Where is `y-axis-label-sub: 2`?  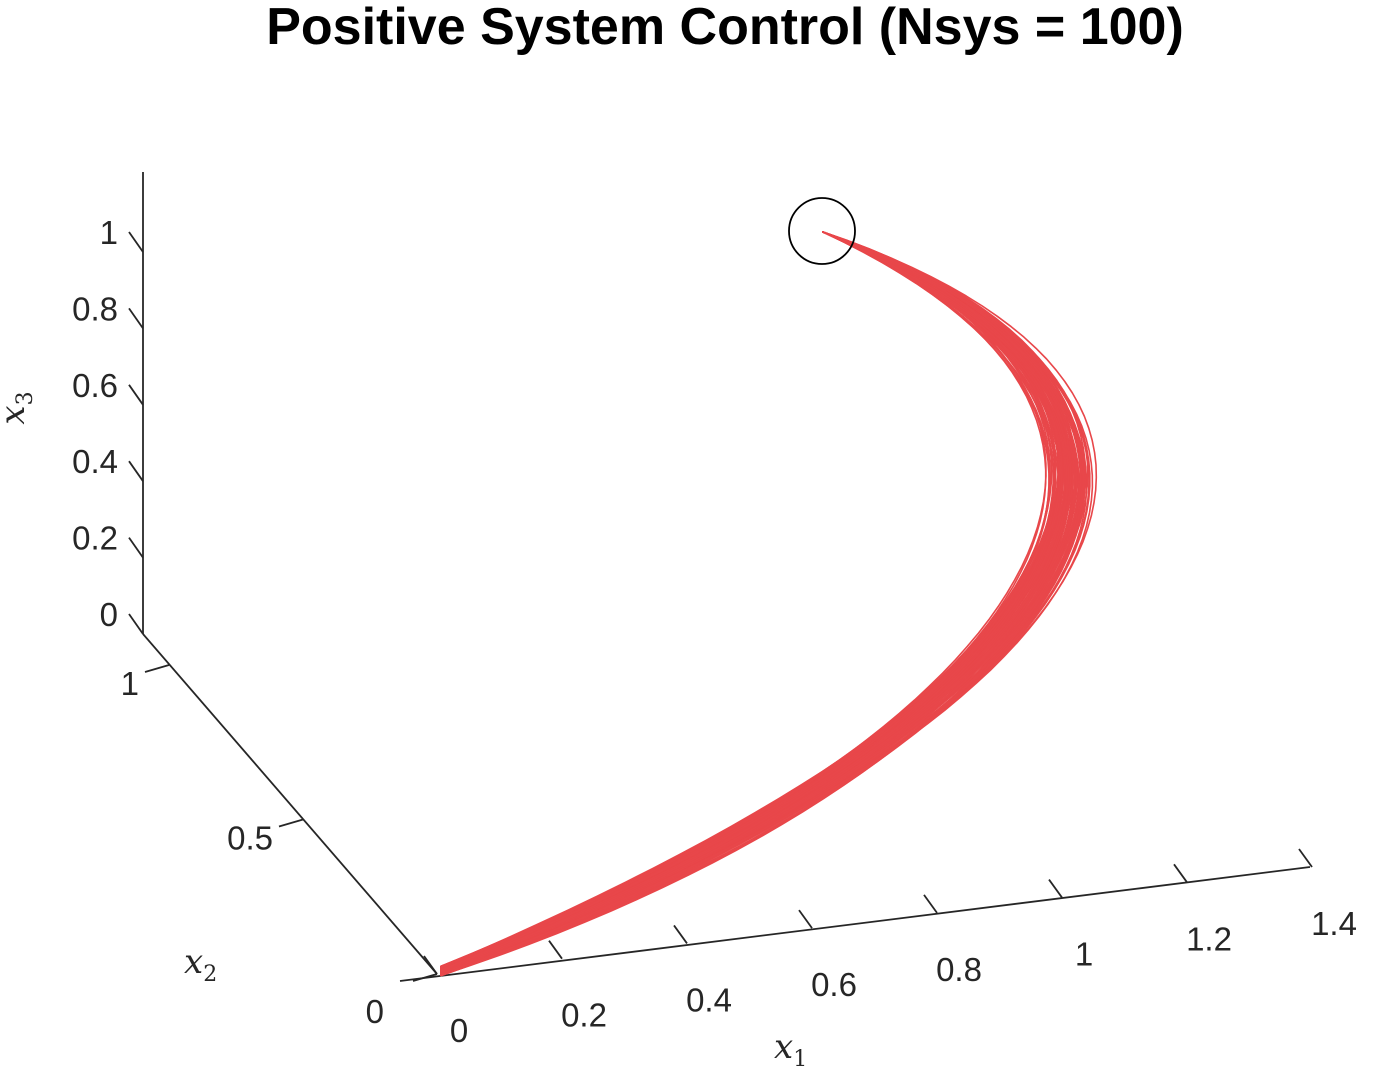
y-axis-label-sub: 2 is located at coordinates (210, 974).